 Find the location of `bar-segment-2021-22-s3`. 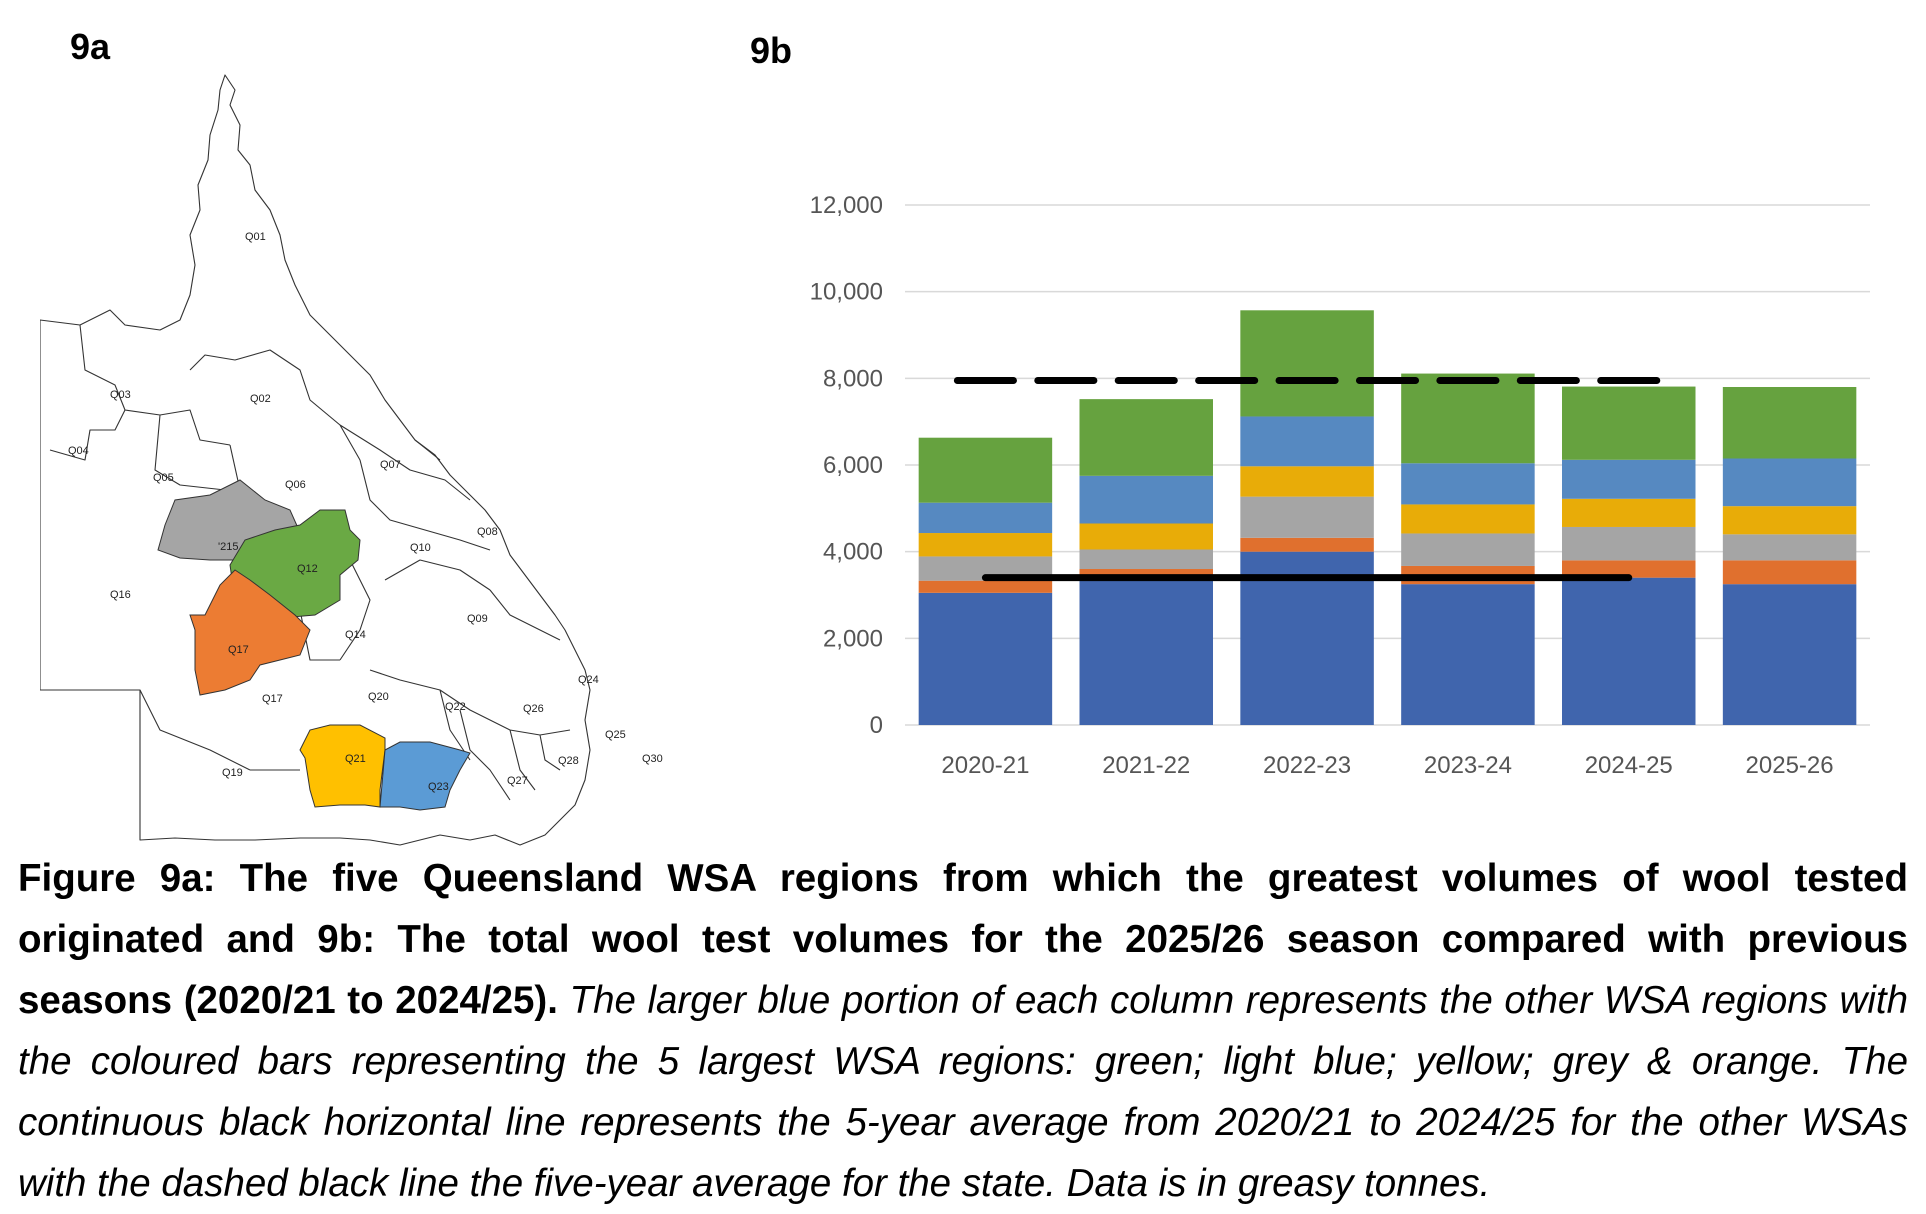

bar-segment-2021-22-s3 is located at coordinates (1146, 536).